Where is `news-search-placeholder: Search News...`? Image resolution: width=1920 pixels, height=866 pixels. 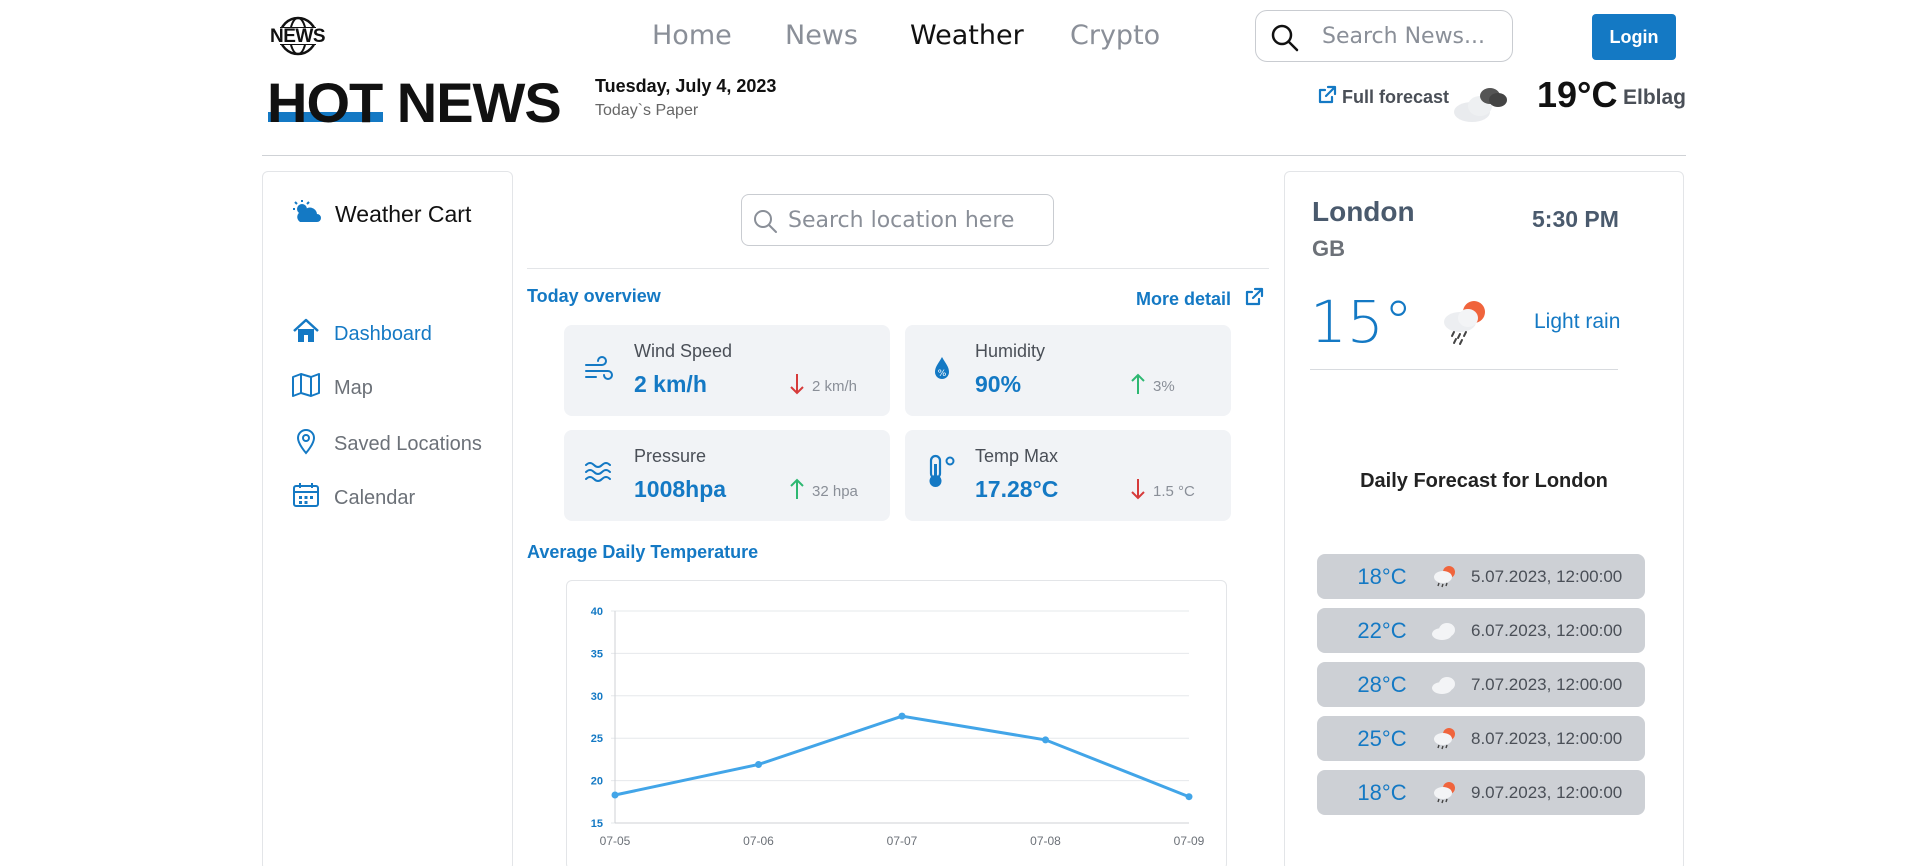 news-search-placeholder: Search News... is located at coordinates (1404, 36).